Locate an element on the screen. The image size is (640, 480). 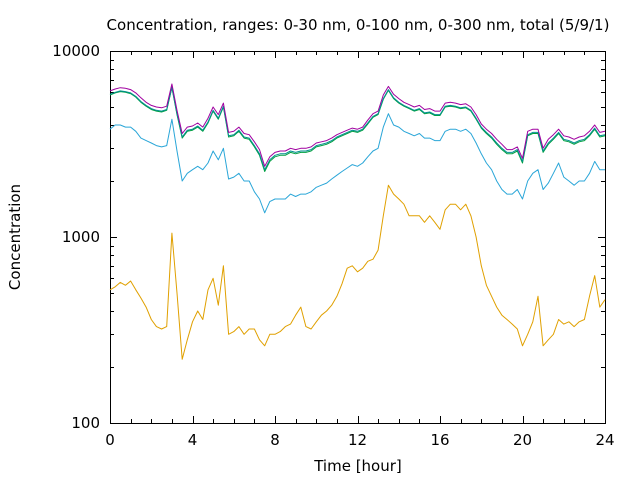
y-tick-label: 1000 is located at coordinates (81, 237).